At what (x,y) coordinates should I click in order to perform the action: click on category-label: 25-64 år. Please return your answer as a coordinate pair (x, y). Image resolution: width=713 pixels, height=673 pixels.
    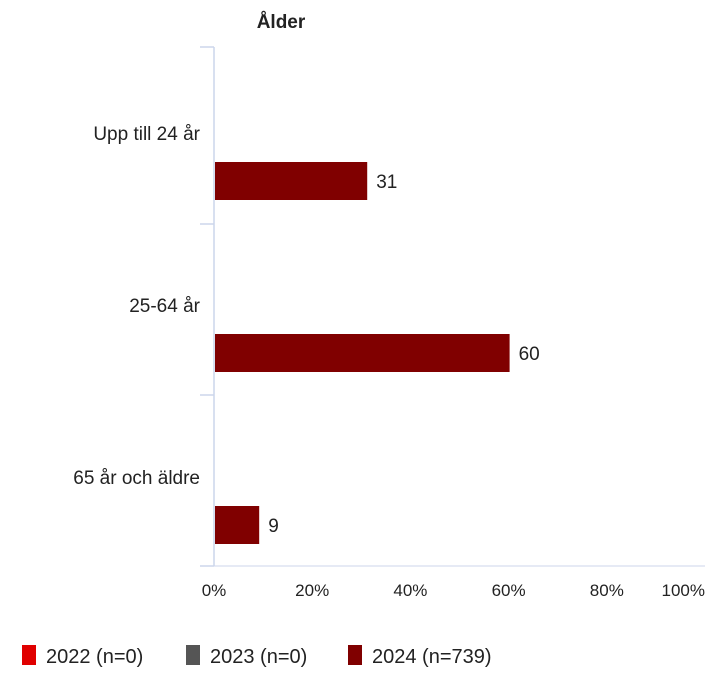
    Looking at the image, I should click on (164, 306).